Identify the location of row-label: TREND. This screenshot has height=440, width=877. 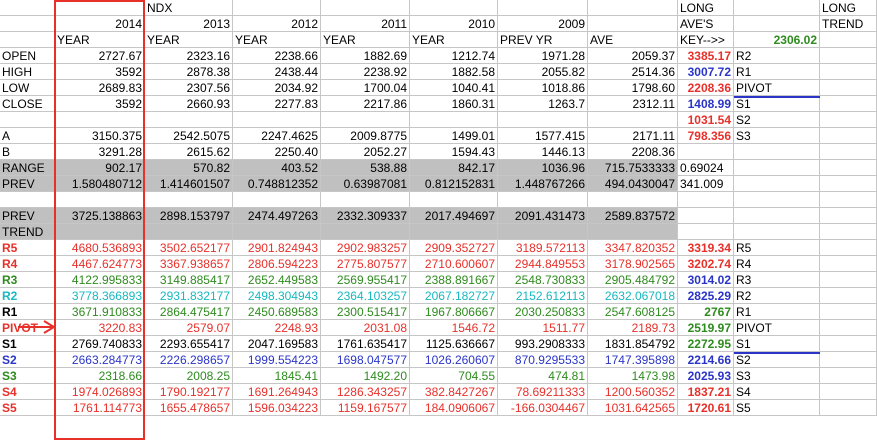
(27, 232).